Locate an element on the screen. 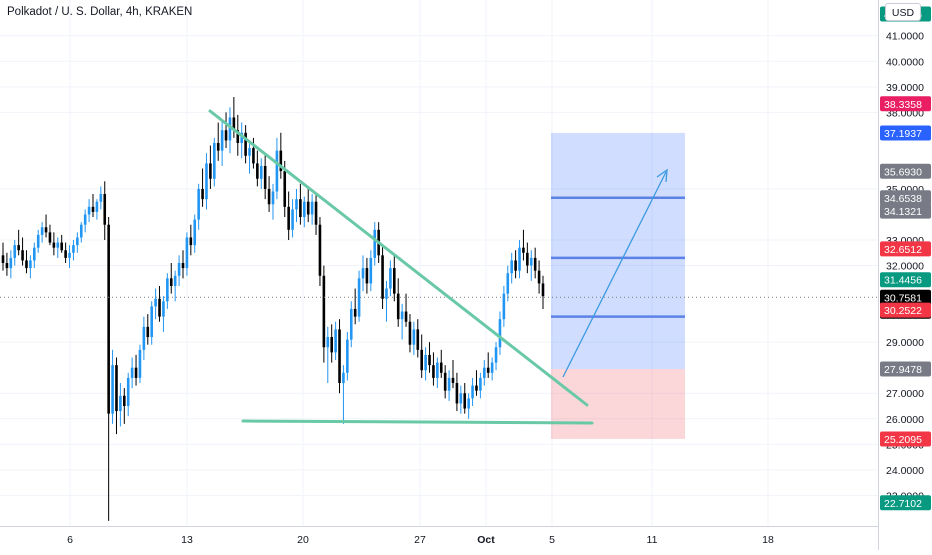 This screenshot has width=932, height=555. svg-text: 30.2522 is located at coordinates (903, 311).